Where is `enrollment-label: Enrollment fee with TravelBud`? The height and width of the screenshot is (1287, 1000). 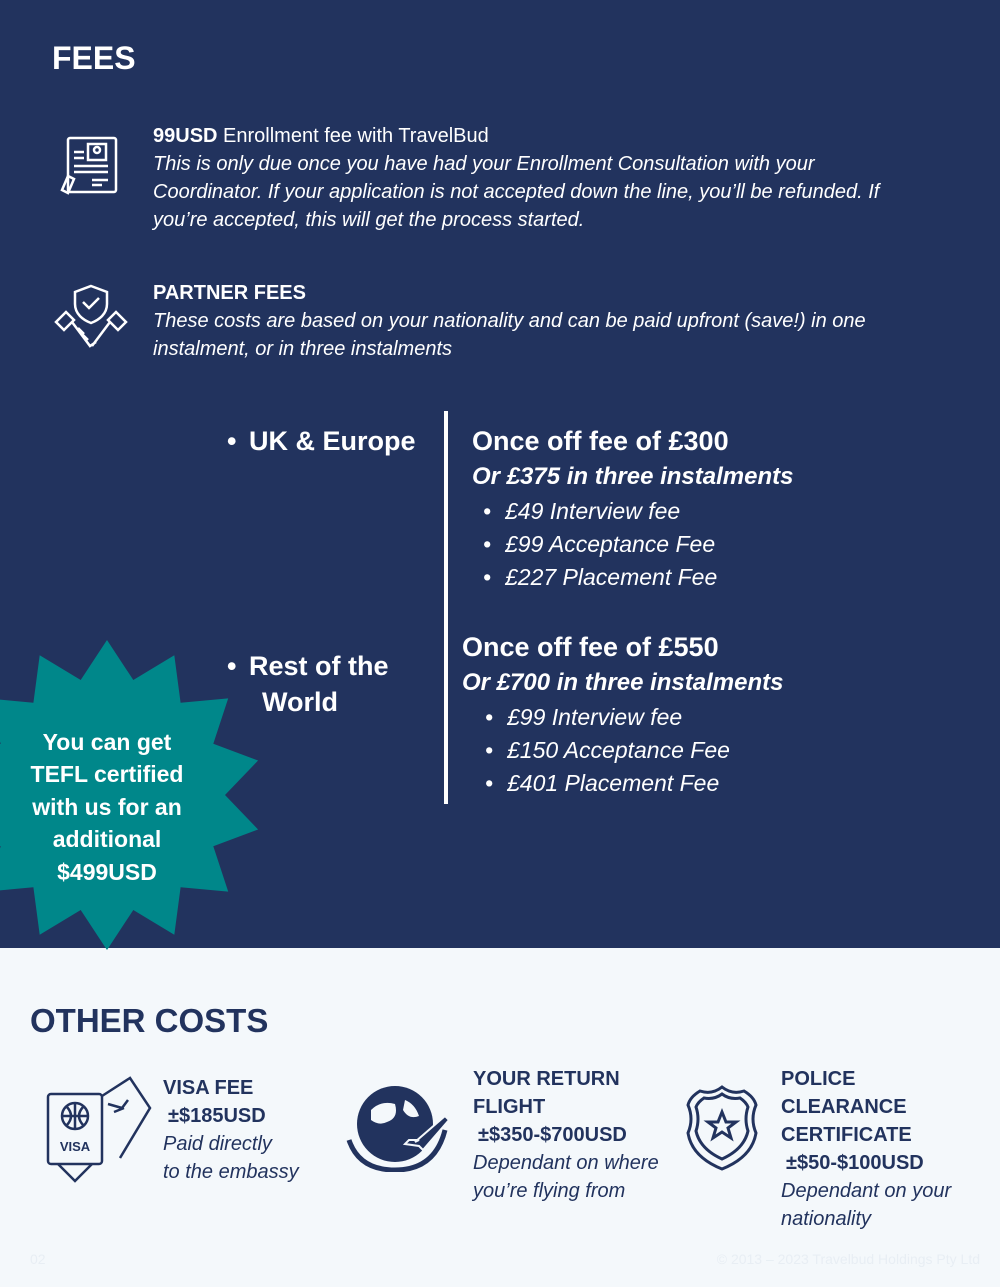
enrollment-label: Enrollment fee with TravelBud is located at coordinates (353, 136).